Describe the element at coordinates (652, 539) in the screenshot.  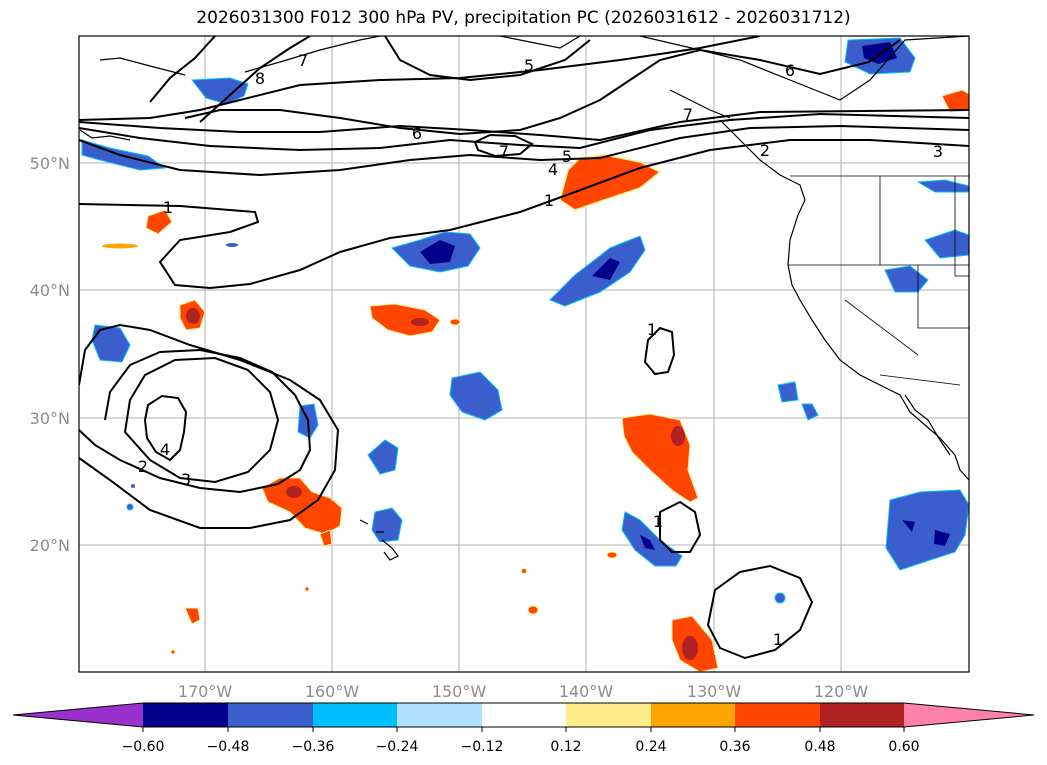
I see `neg-area-134w` at that location.